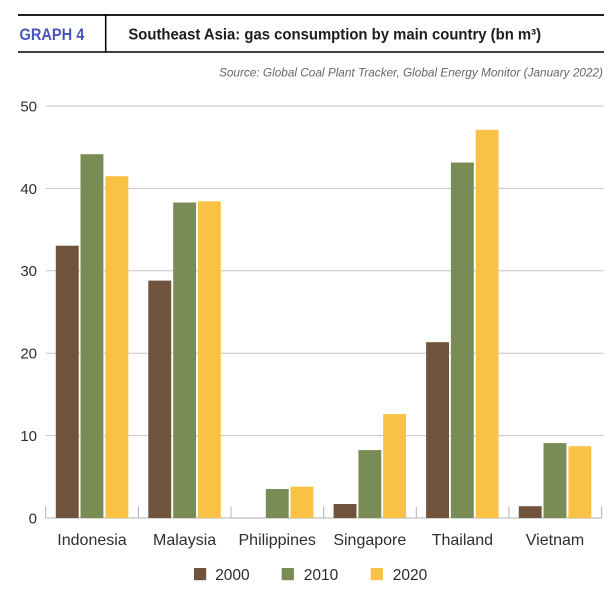 This screenshot has height=596, width=612. Describe the element at coordinates (462, 540) in the screenshot. I see `svg-text: Thailand` at that location.